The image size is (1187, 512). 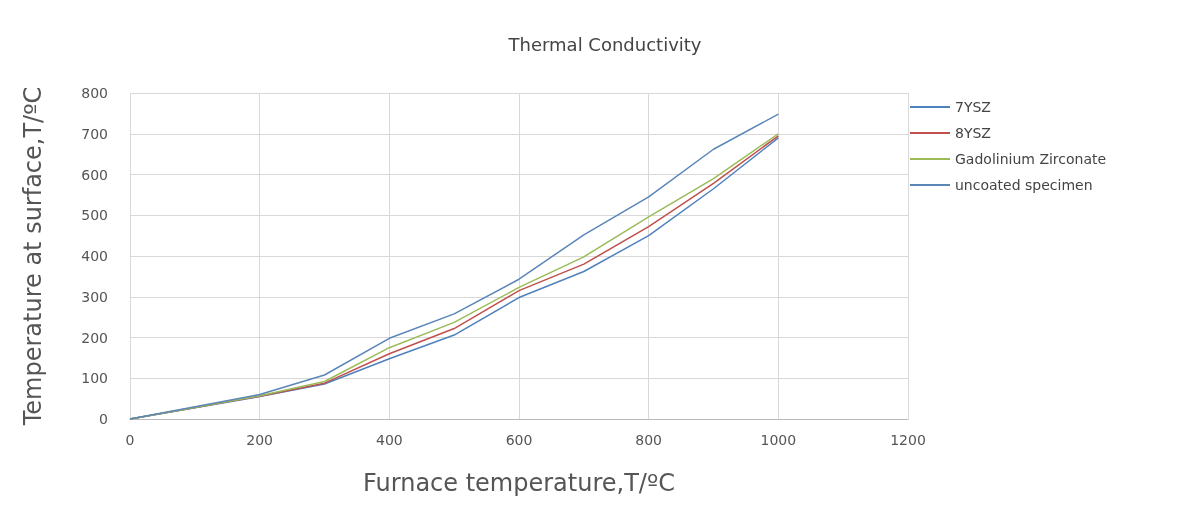 What do you see at coordinates (130, 440) in the screenshot?
I see `x-tick-label: 0` at bounding box center [130, 440].